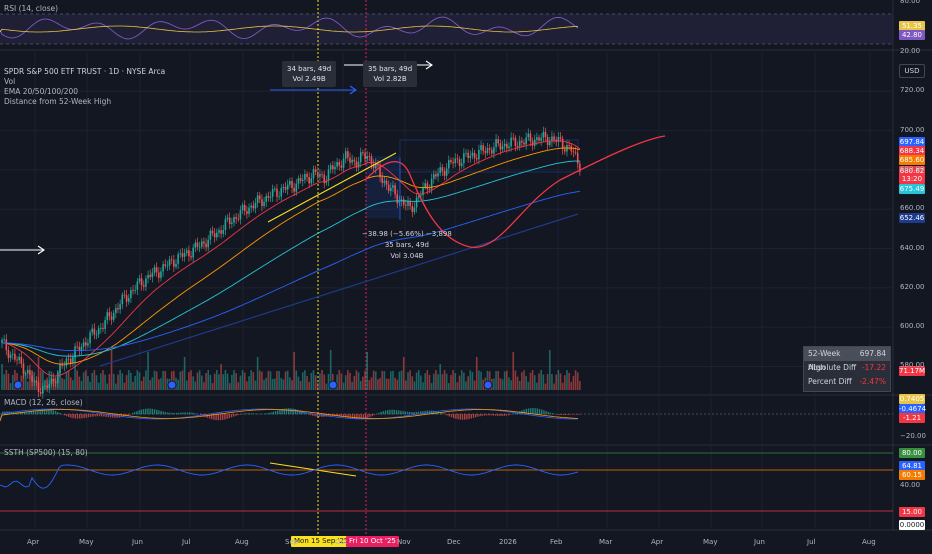 Image resolution: width=932 pixels, height=554 pixels. Describe the element at coordinates (57, 101) in the screenshot. I see `indicator-distance: Distance from 52-Week High` at that location.